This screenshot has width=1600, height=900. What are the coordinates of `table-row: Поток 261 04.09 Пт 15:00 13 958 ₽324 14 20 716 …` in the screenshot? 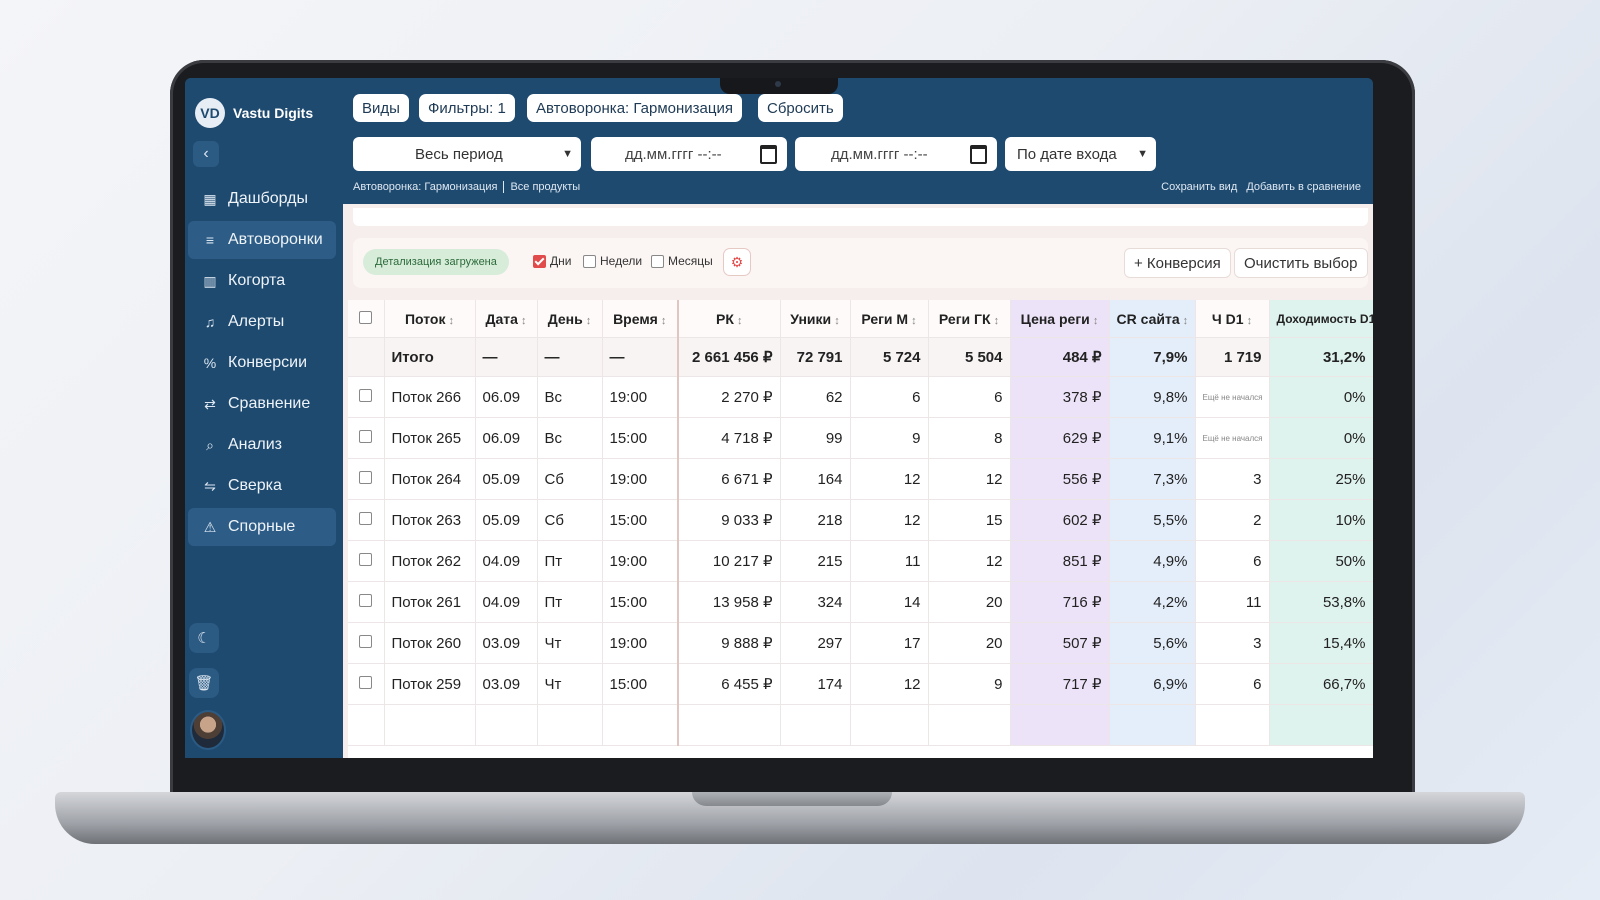 It's located at (860, 602).